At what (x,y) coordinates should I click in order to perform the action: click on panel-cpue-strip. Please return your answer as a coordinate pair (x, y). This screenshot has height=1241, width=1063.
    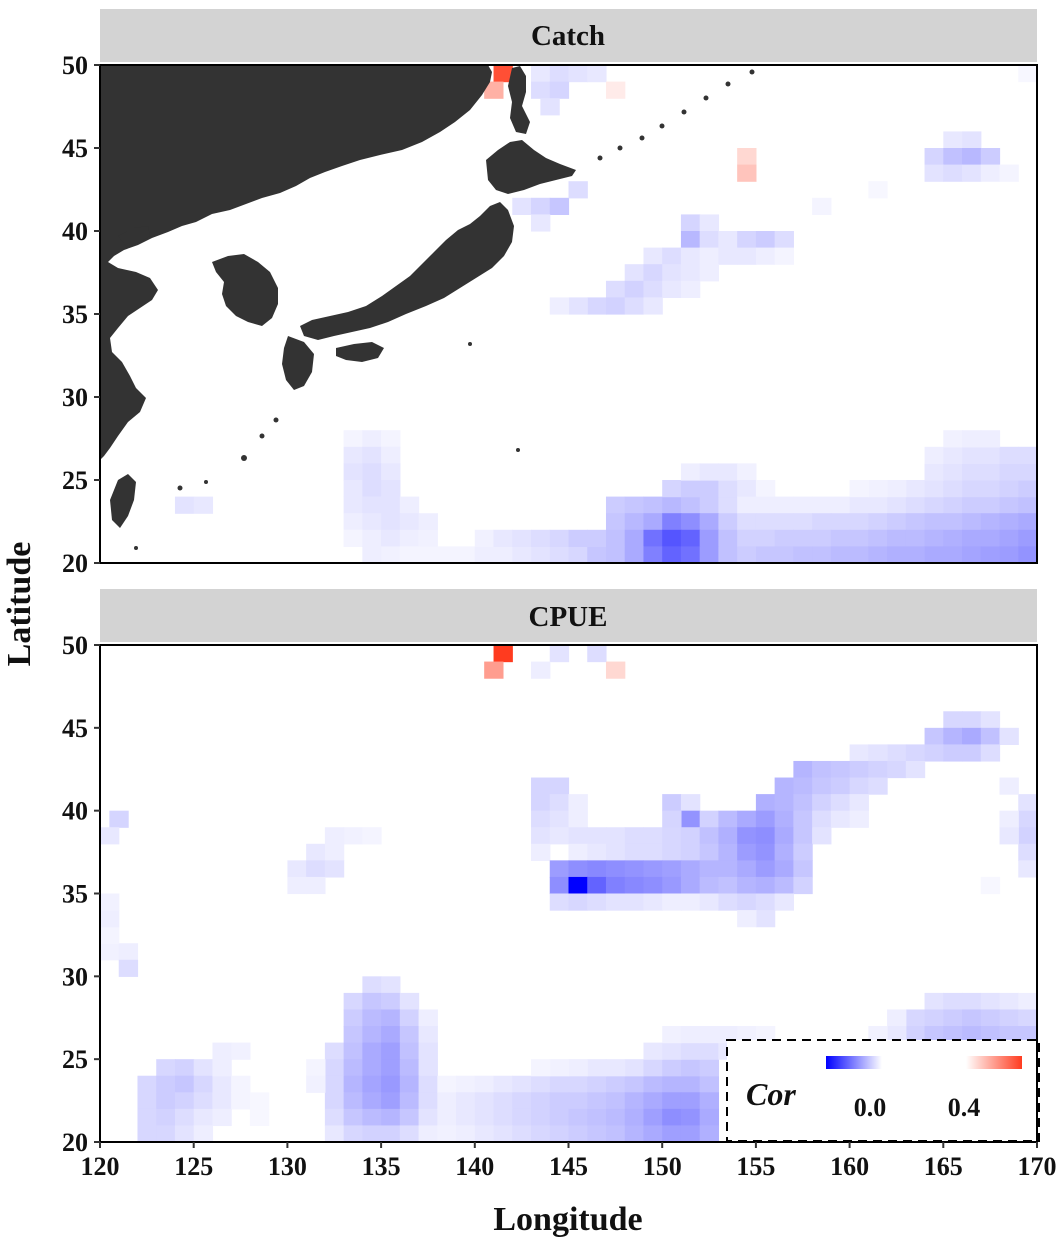
    Looking at the image, I should click on (568, 615).